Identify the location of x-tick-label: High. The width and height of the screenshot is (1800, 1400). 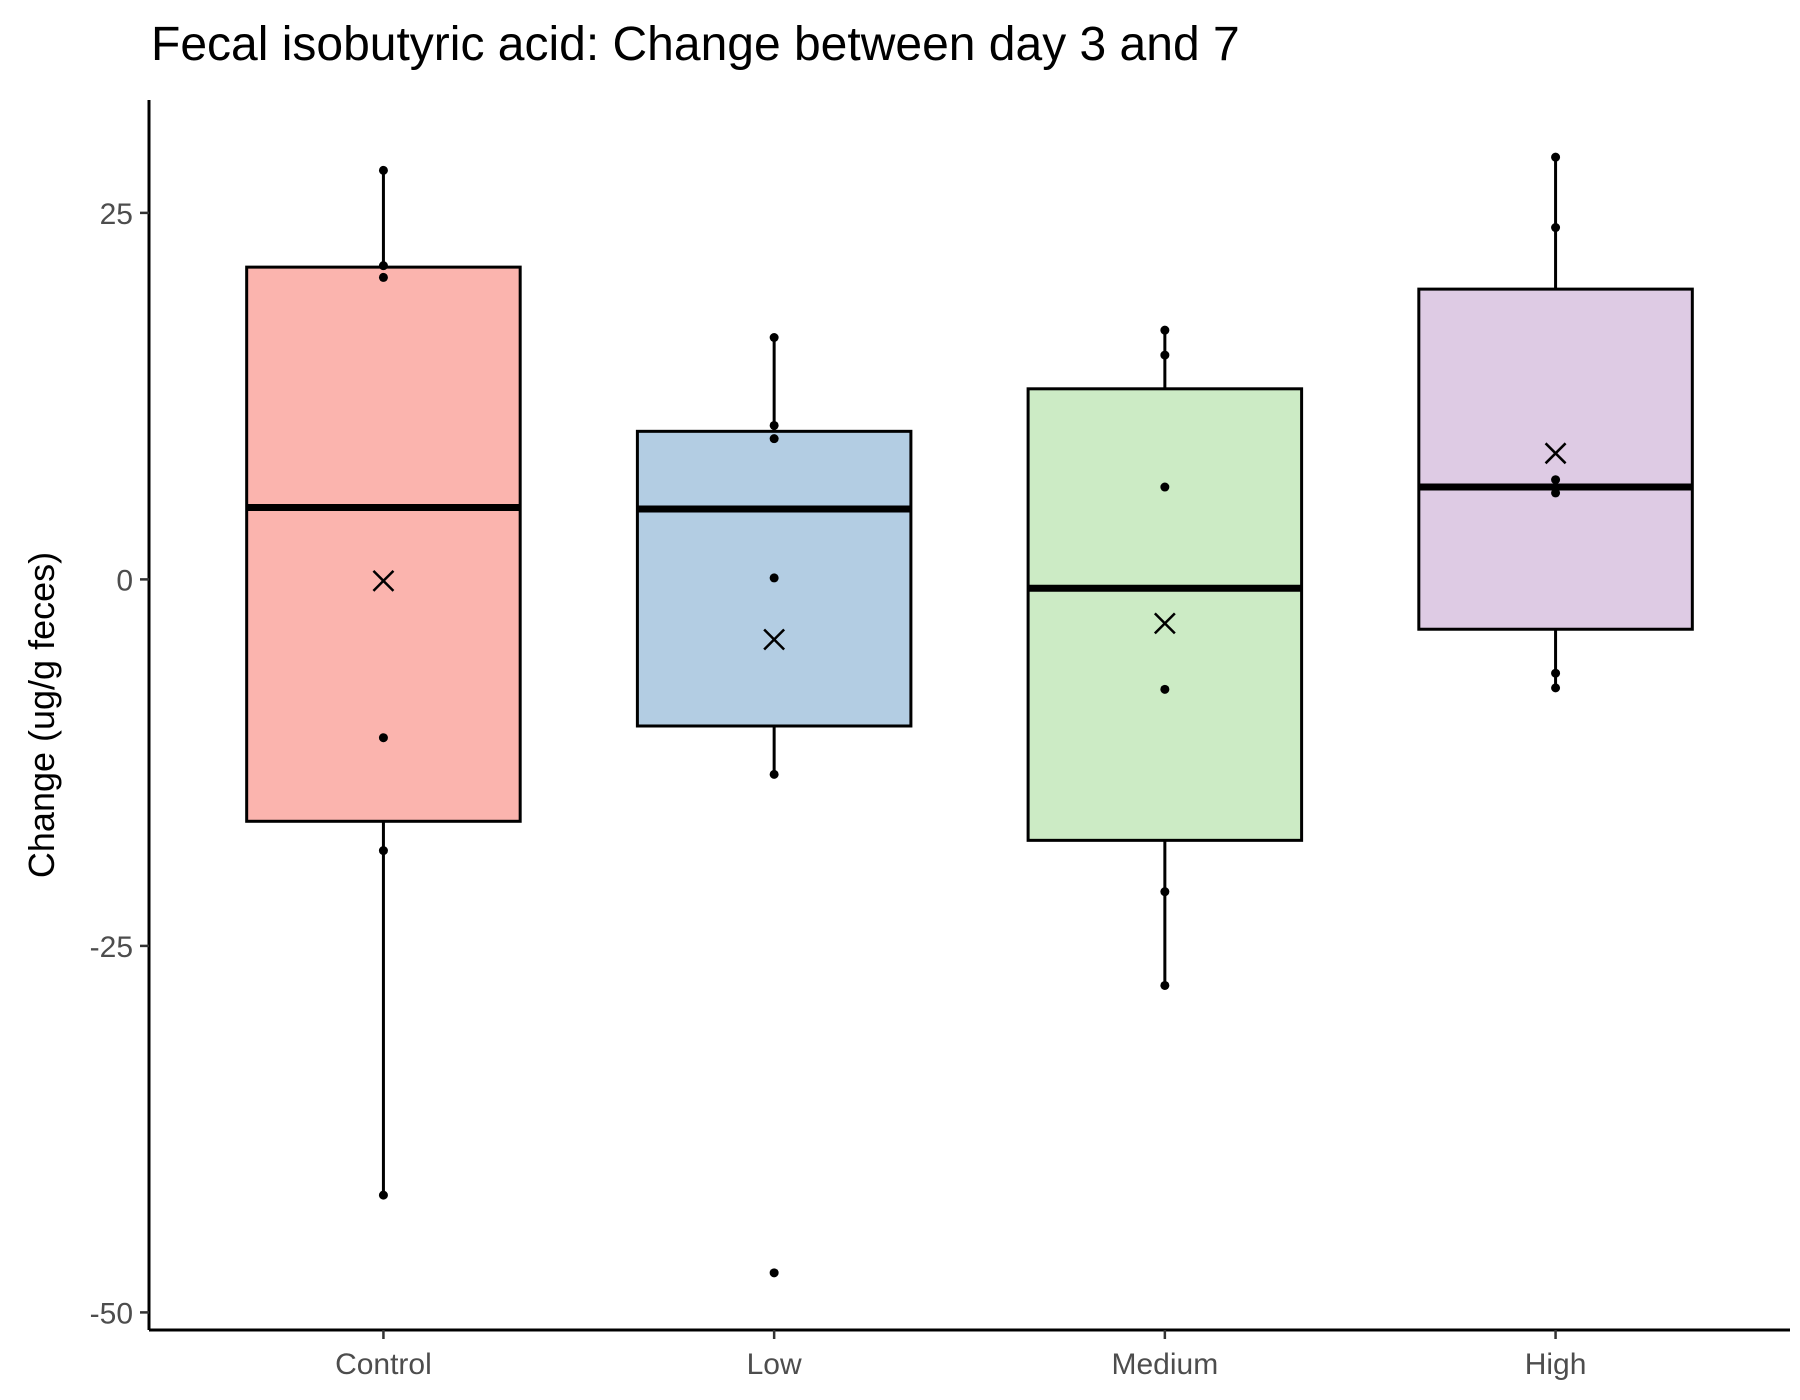
(1556, 1364).